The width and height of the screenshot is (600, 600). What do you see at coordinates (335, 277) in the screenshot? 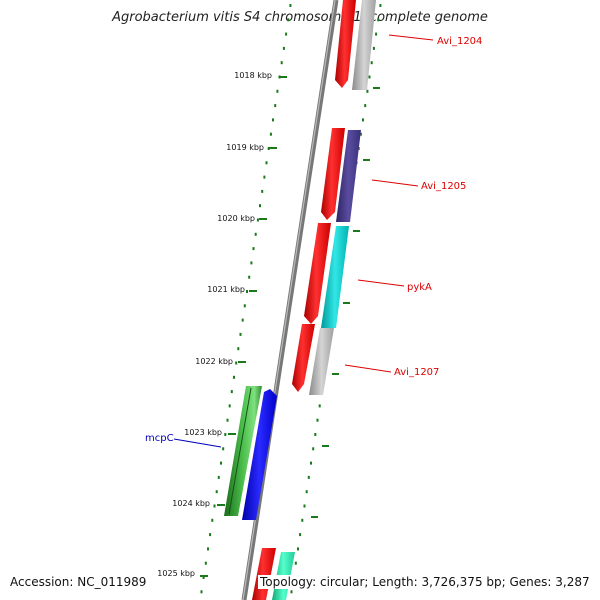
I see `gene-arrow-cyan` at bounding box center [335, 277].